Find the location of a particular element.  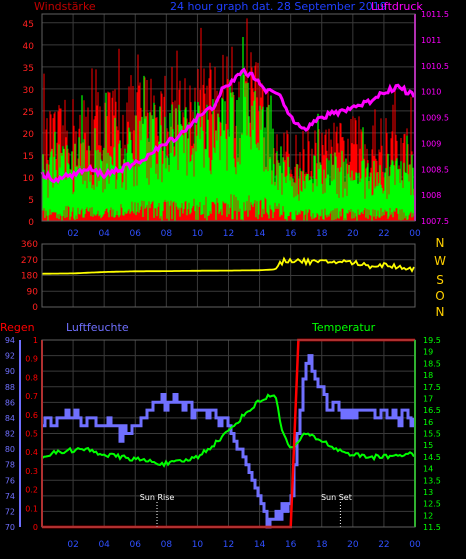

temp-y-tick-13.5: 13.5 is located at coordinates (432, 480).